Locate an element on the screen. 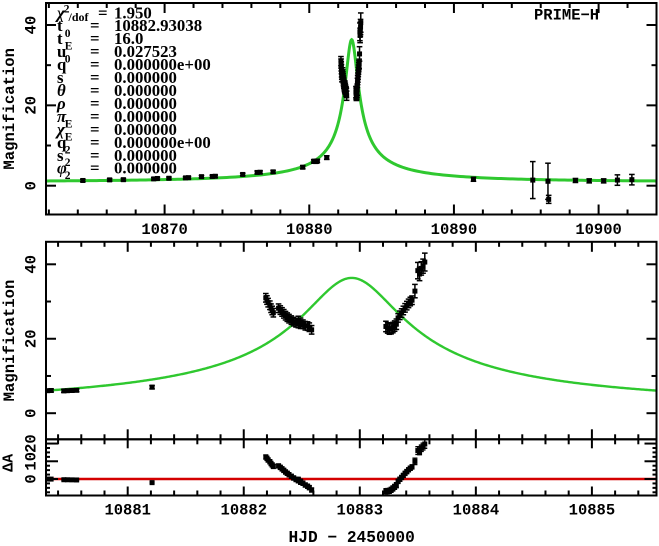  svg-text: PRIME−H is located at coordinates (566, 16).